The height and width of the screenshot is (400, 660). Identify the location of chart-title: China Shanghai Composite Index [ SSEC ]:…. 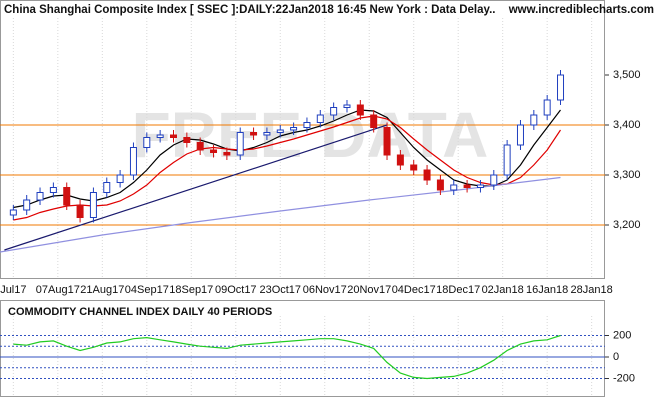
(249, 10).